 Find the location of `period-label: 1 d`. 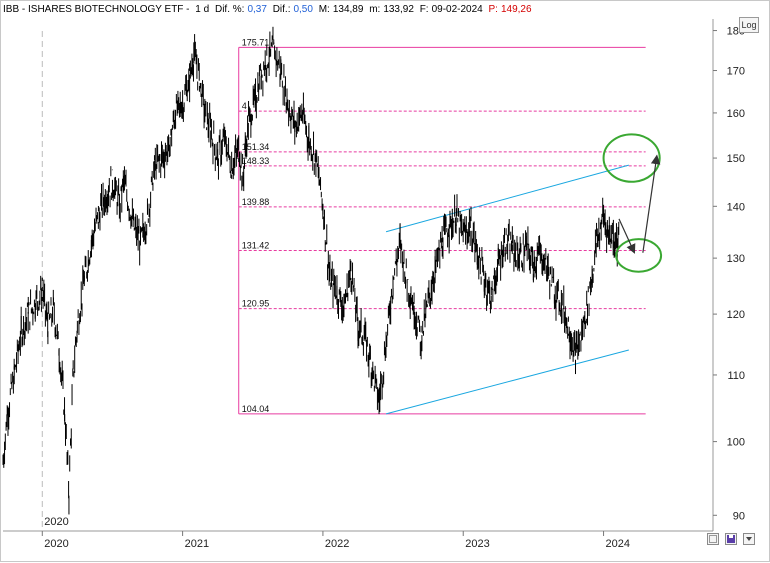

period-label: 1 d is located at coordinates (202, 9).